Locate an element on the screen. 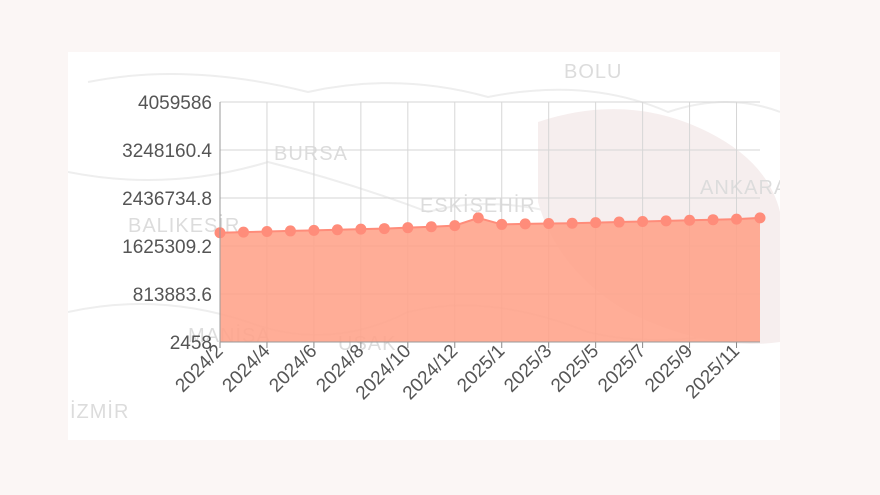 The width and height of the screenshot is (880, 495). y-tick-label: 2458 is located at coordinates (191, 343).